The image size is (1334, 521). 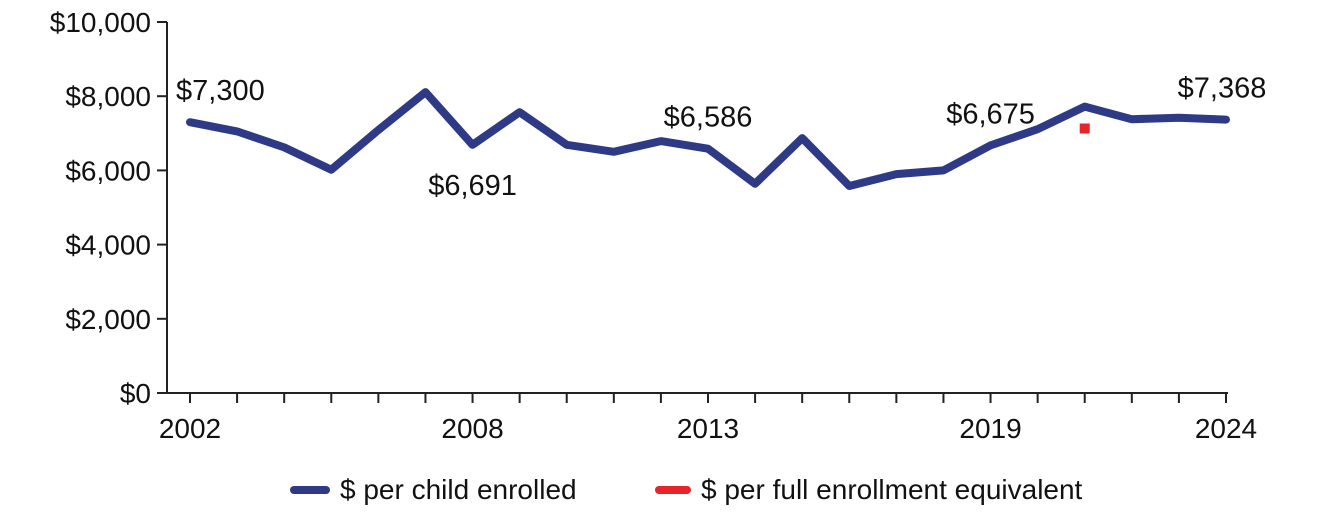 I want to click on y-tick-label: $10,000, so click(x=100, y=22).